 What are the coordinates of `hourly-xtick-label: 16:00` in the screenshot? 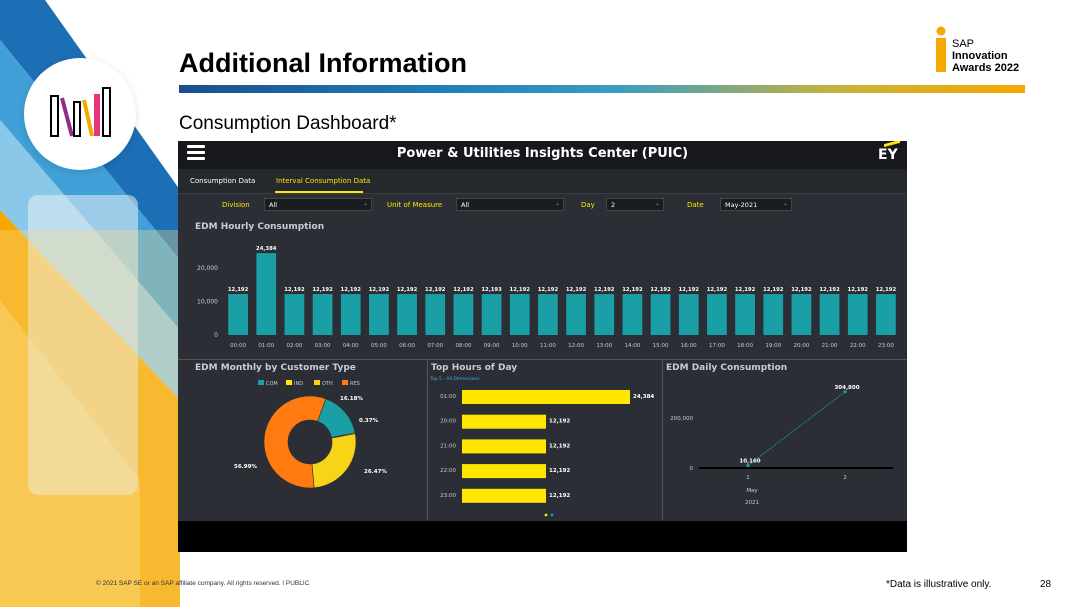 It's located at (689, 346).